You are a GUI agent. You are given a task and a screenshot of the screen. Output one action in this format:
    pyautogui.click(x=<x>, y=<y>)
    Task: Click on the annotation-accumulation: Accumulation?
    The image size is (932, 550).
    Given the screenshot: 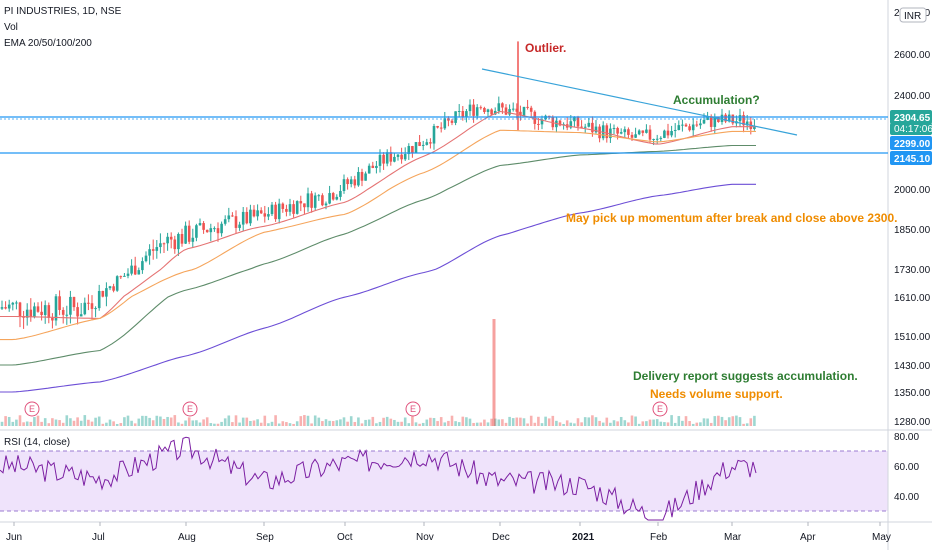 What is the action you would take?
    pyautogui.click(x=716, y=100)
    